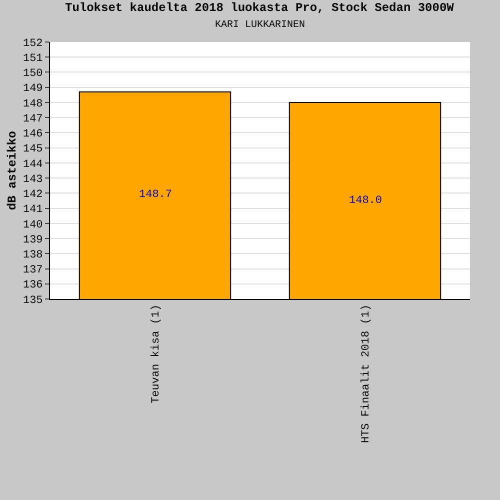  Describe the element at coordinates (32, 300) in the screenshot. I see `y-tick-label: 135` at that location.